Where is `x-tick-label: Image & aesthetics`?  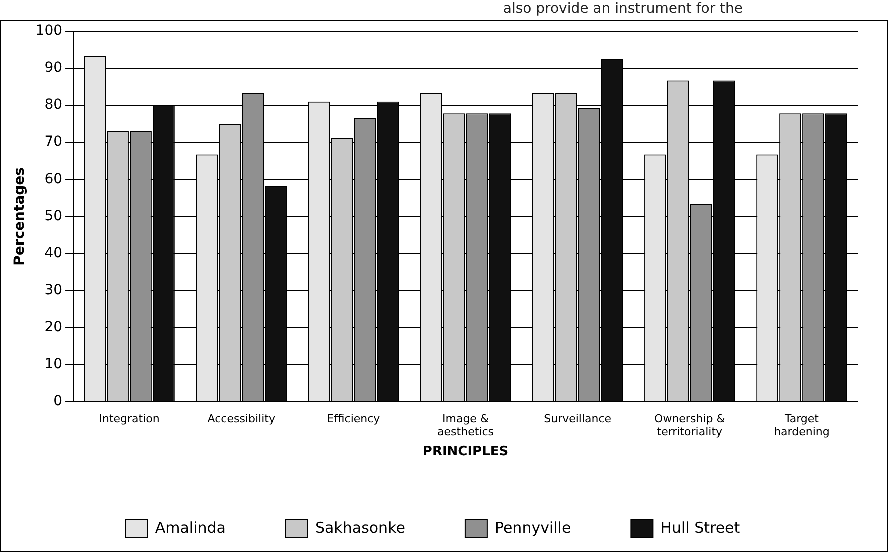 x-tick-label: Image & aesthetics is located at coordinates (466, 425).